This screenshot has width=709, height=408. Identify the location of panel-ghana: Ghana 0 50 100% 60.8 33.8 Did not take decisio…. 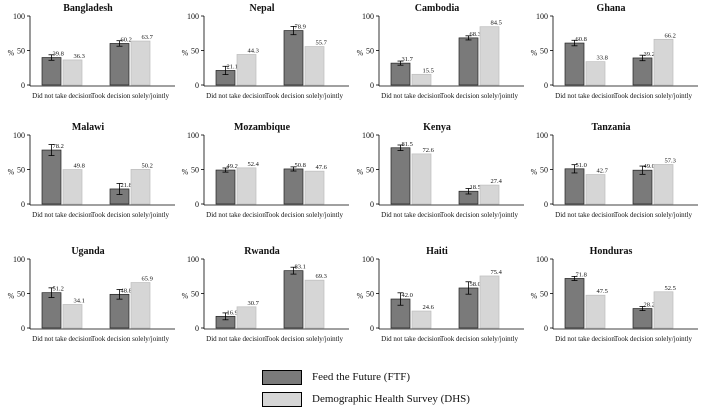
(614, 51).